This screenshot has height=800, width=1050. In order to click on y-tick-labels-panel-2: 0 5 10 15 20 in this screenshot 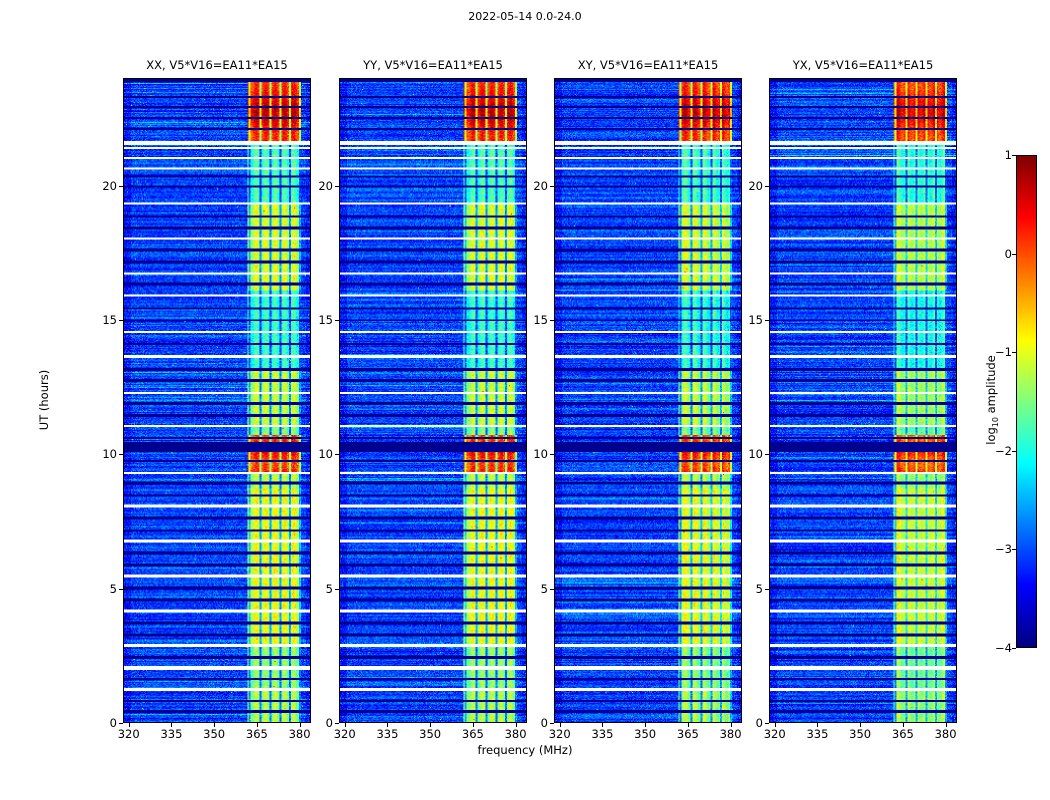, I will do `click(534, 400)`.